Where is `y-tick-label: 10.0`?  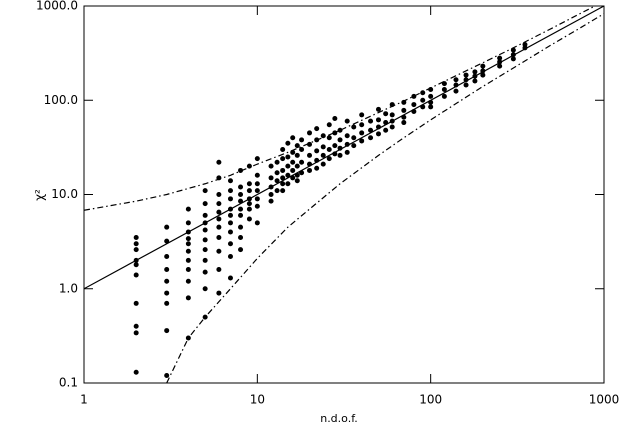
y-tick-label: 10.0 is located at coordinates (64, 194).